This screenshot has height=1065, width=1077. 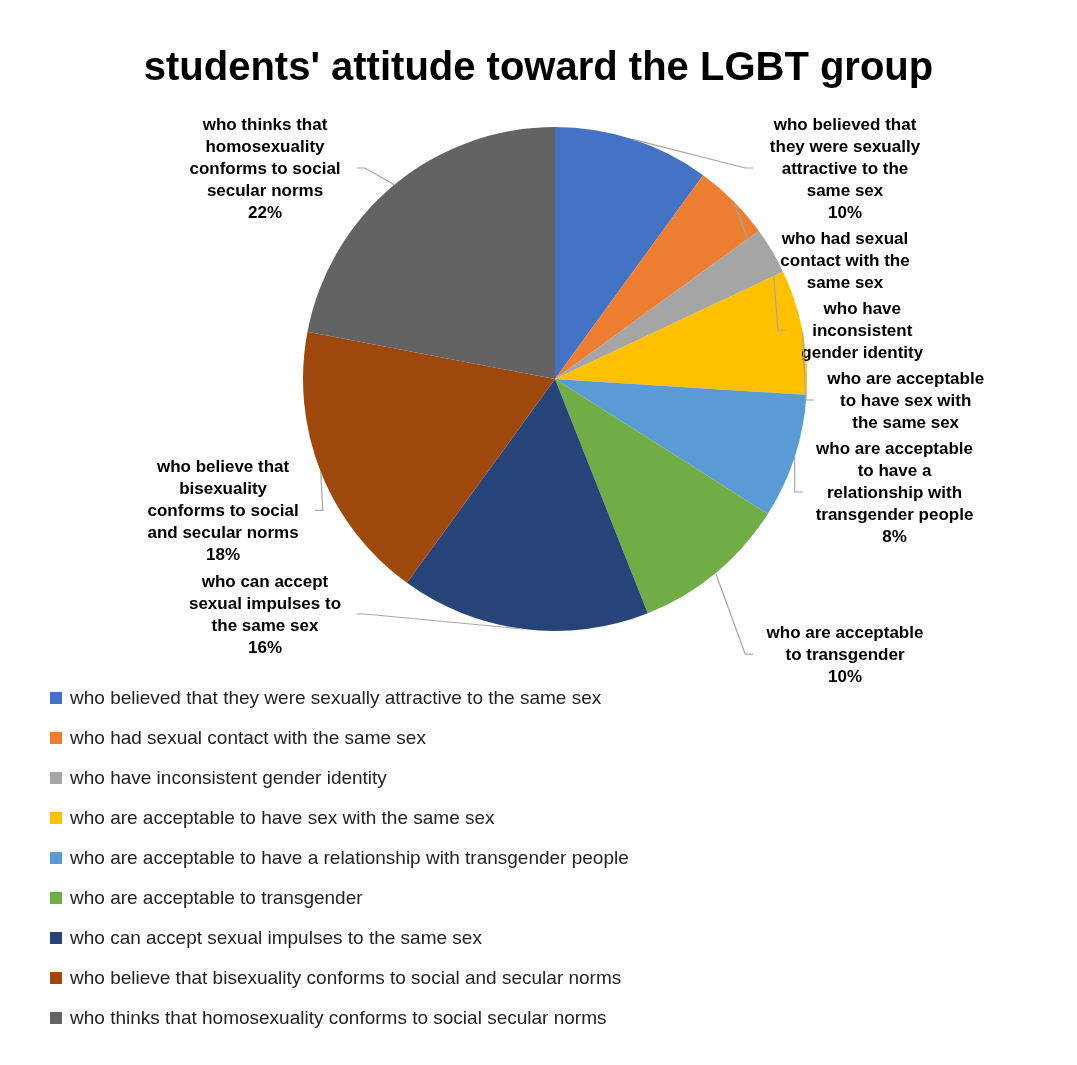 I want to click on legend-label: who had sexual contact with the same sex, so click(x=248, y=737).